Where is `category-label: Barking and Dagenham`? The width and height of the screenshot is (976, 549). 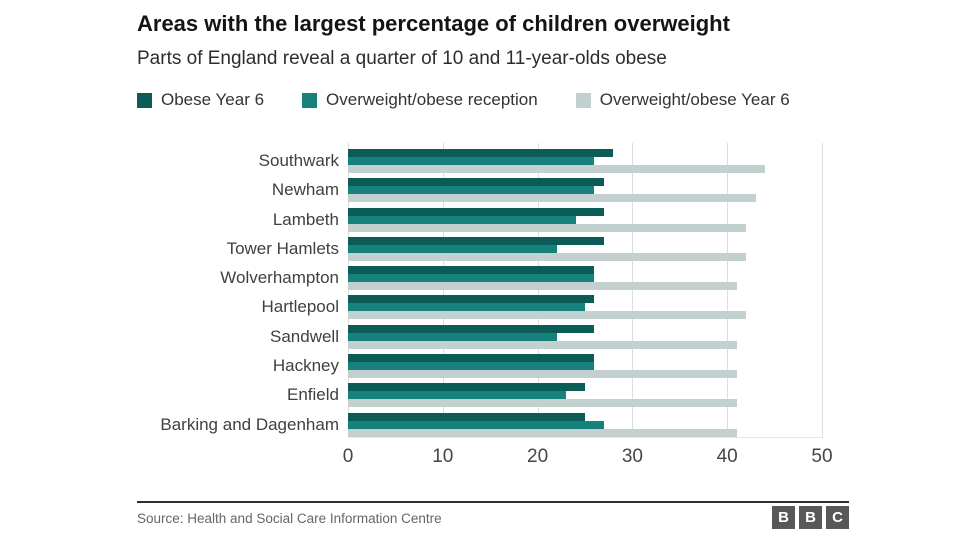
category-label: Barking and Dagenham is located at coordinates (249, 424).